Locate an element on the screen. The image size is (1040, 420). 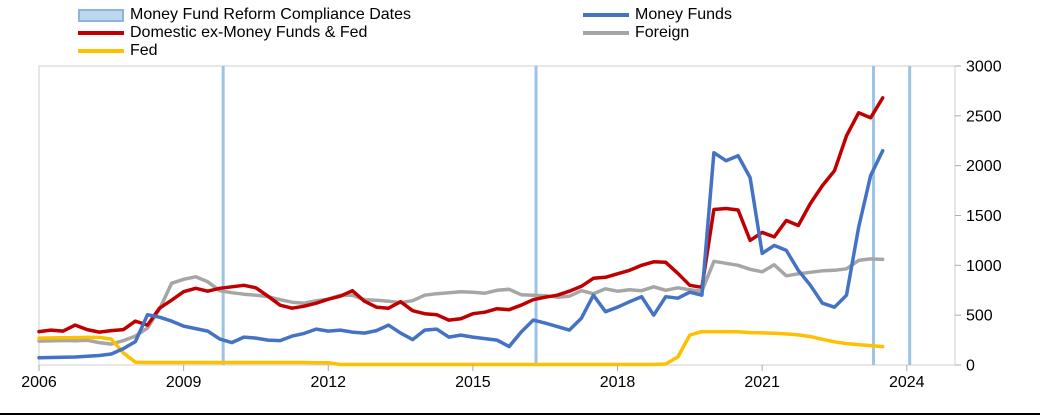
x-axis-label: 2021 is located at coordinates (762, 382).